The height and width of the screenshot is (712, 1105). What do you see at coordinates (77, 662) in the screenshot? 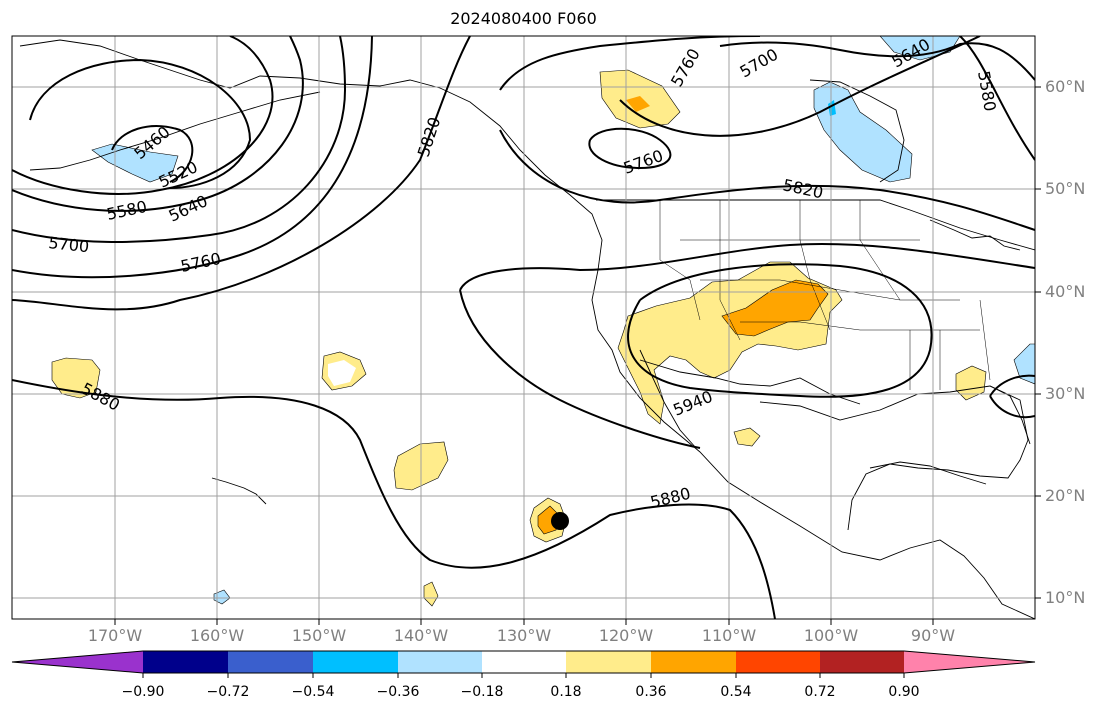
I see `colorbar-extend-low` at bounding box center [77, 662].